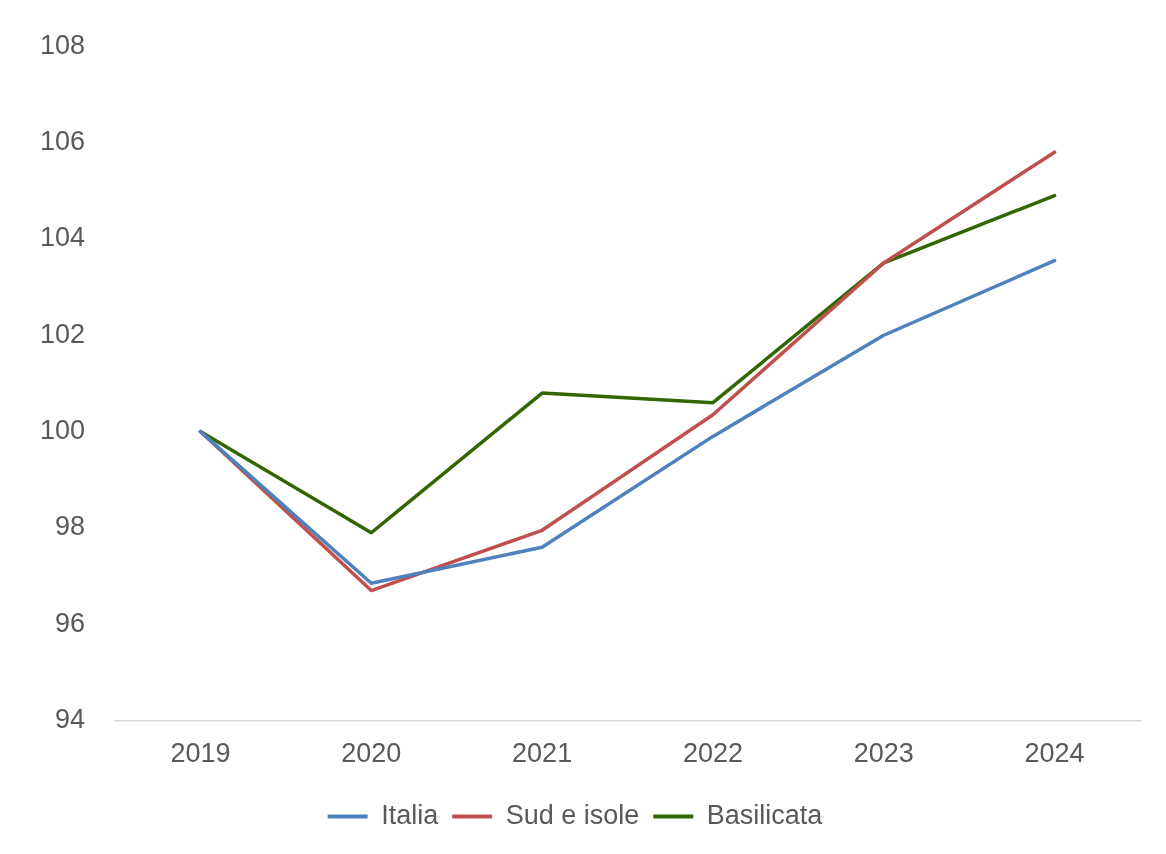  What do you see at coordinates (62, 237) in the screenshot?
I see `y-tick-label: 104` at bounding box center [62, 237].